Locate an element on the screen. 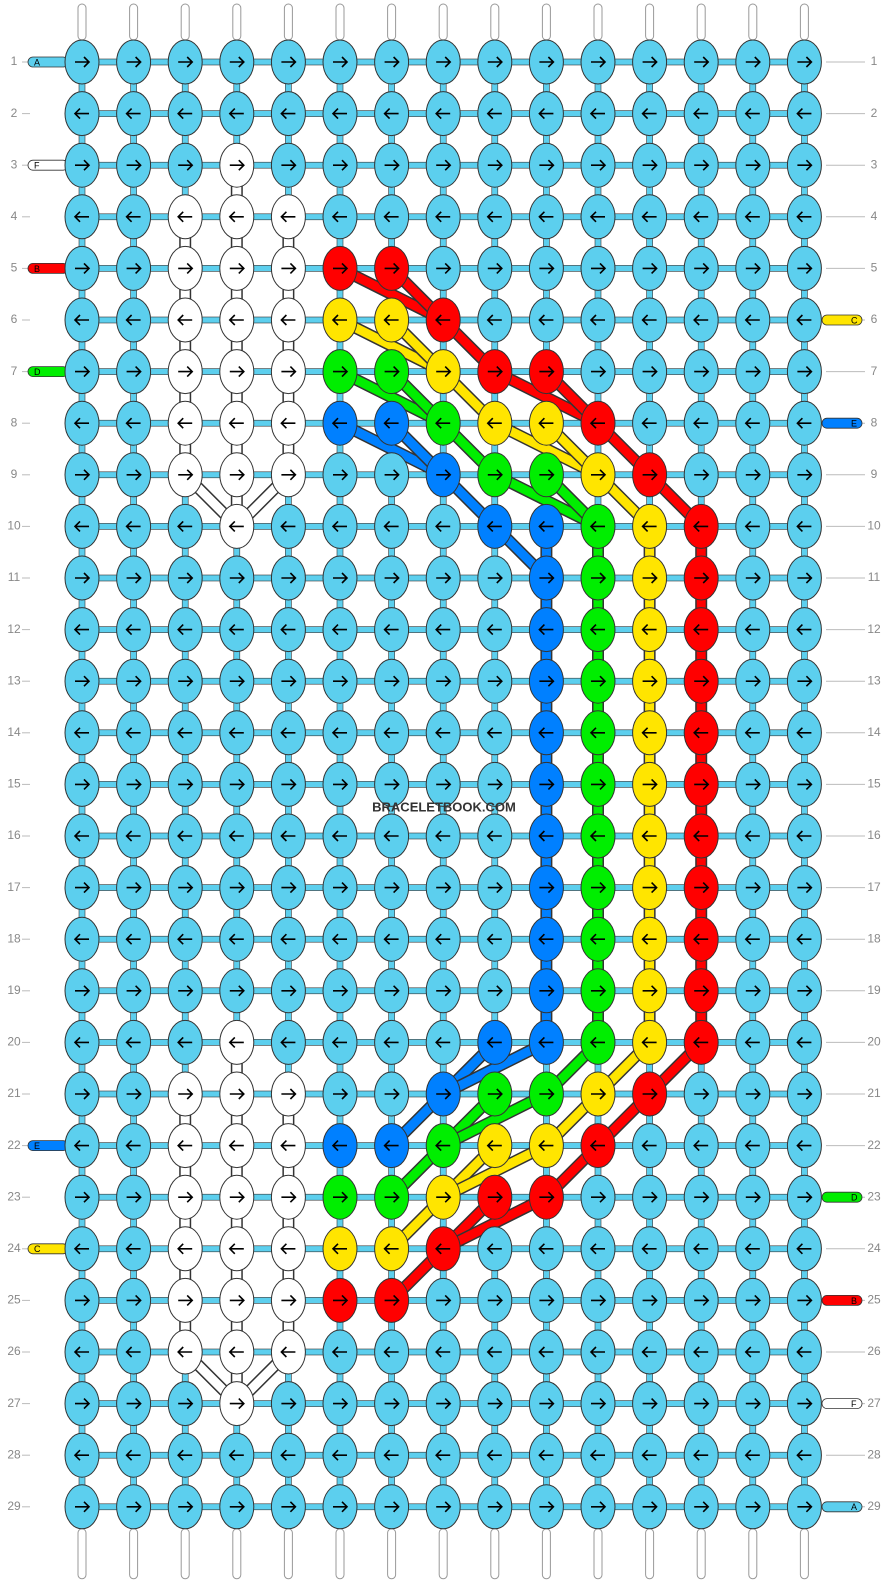 The width and height of the screenshot is (896, 1580). row-label: 2 is located at coordinates (14, 113).